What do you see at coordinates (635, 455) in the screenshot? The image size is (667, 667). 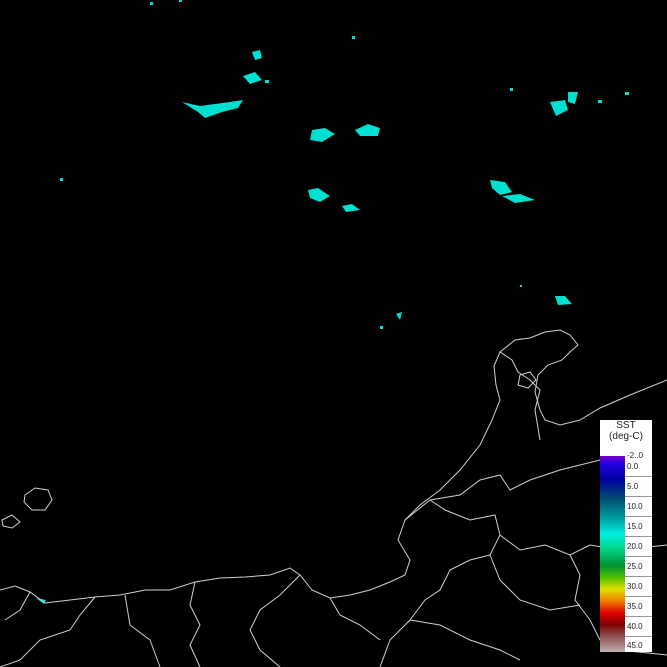 I see `legend-label: -2..0` at bounding box center [635, 455].